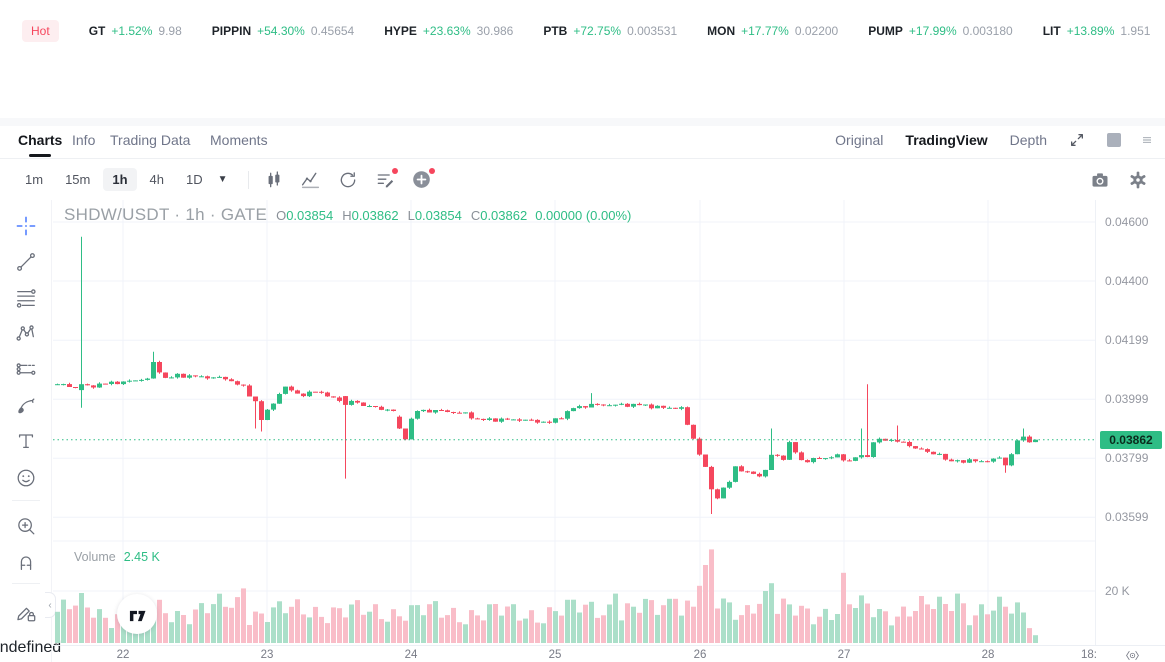  What do you see at coordinates (844, 655) in the screenshot?
I see `time-tick: 27` at bounding box center [844, 655].